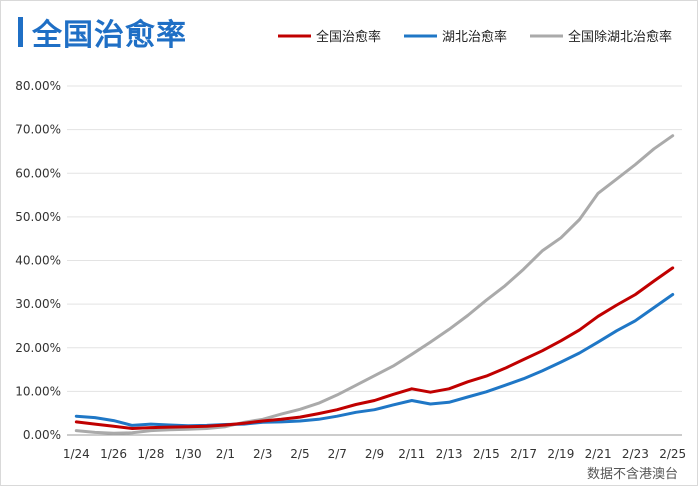 The width and height of the screenshot is (700, 488). I want to click on x-tick-label: 2/11, so click(411, 454).